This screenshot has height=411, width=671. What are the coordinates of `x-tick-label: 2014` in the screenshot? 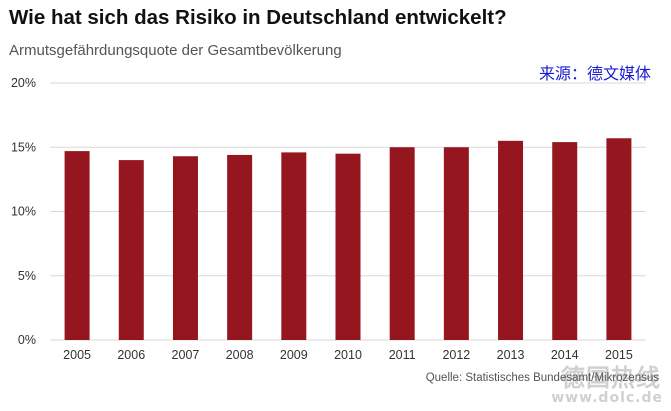 It's located at (565, 355).